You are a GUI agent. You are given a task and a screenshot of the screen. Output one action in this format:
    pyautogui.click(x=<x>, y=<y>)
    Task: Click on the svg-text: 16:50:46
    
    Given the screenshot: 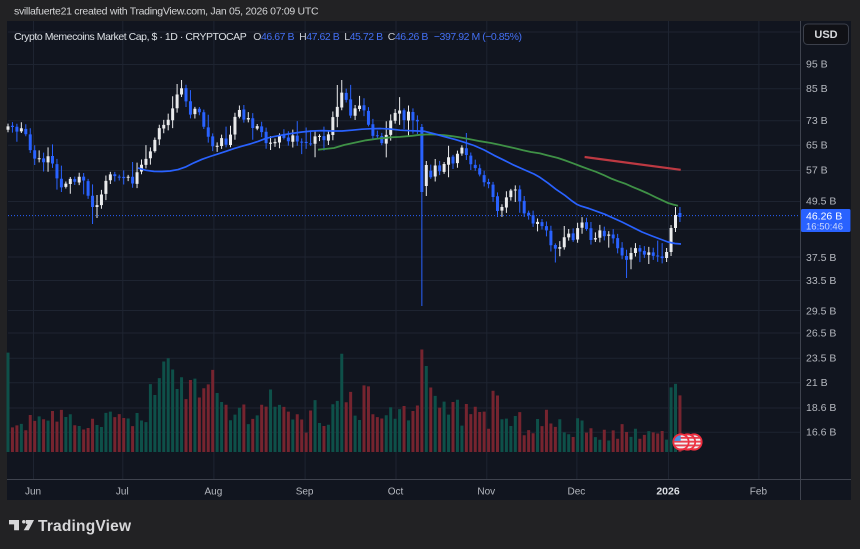 What is the action you would take?
    pyautogui.click(x=824, y=227)
    